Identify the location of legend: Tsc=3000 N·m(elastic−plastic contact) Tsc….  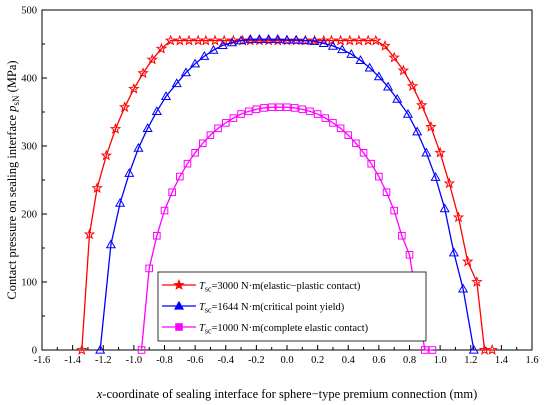
(292, 306).